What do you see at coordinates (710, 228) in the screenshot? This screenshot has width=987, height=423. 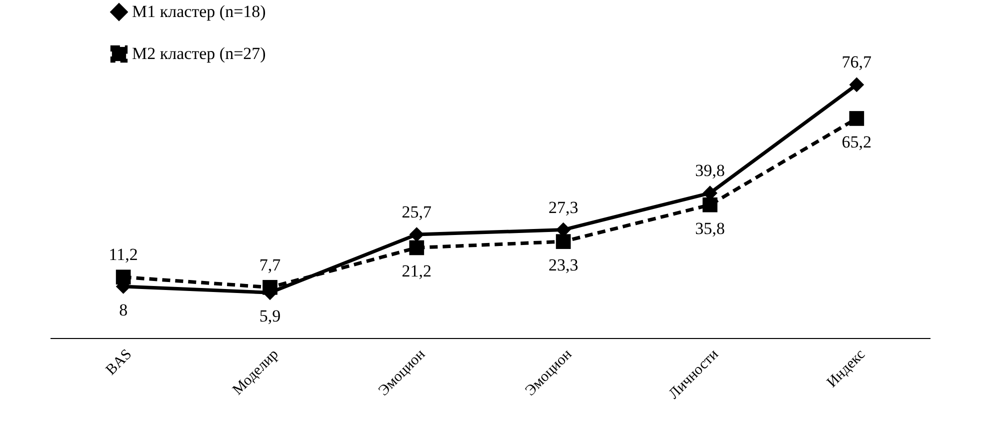 I see `data-label: 35,8` at bounding box center [710, 228].